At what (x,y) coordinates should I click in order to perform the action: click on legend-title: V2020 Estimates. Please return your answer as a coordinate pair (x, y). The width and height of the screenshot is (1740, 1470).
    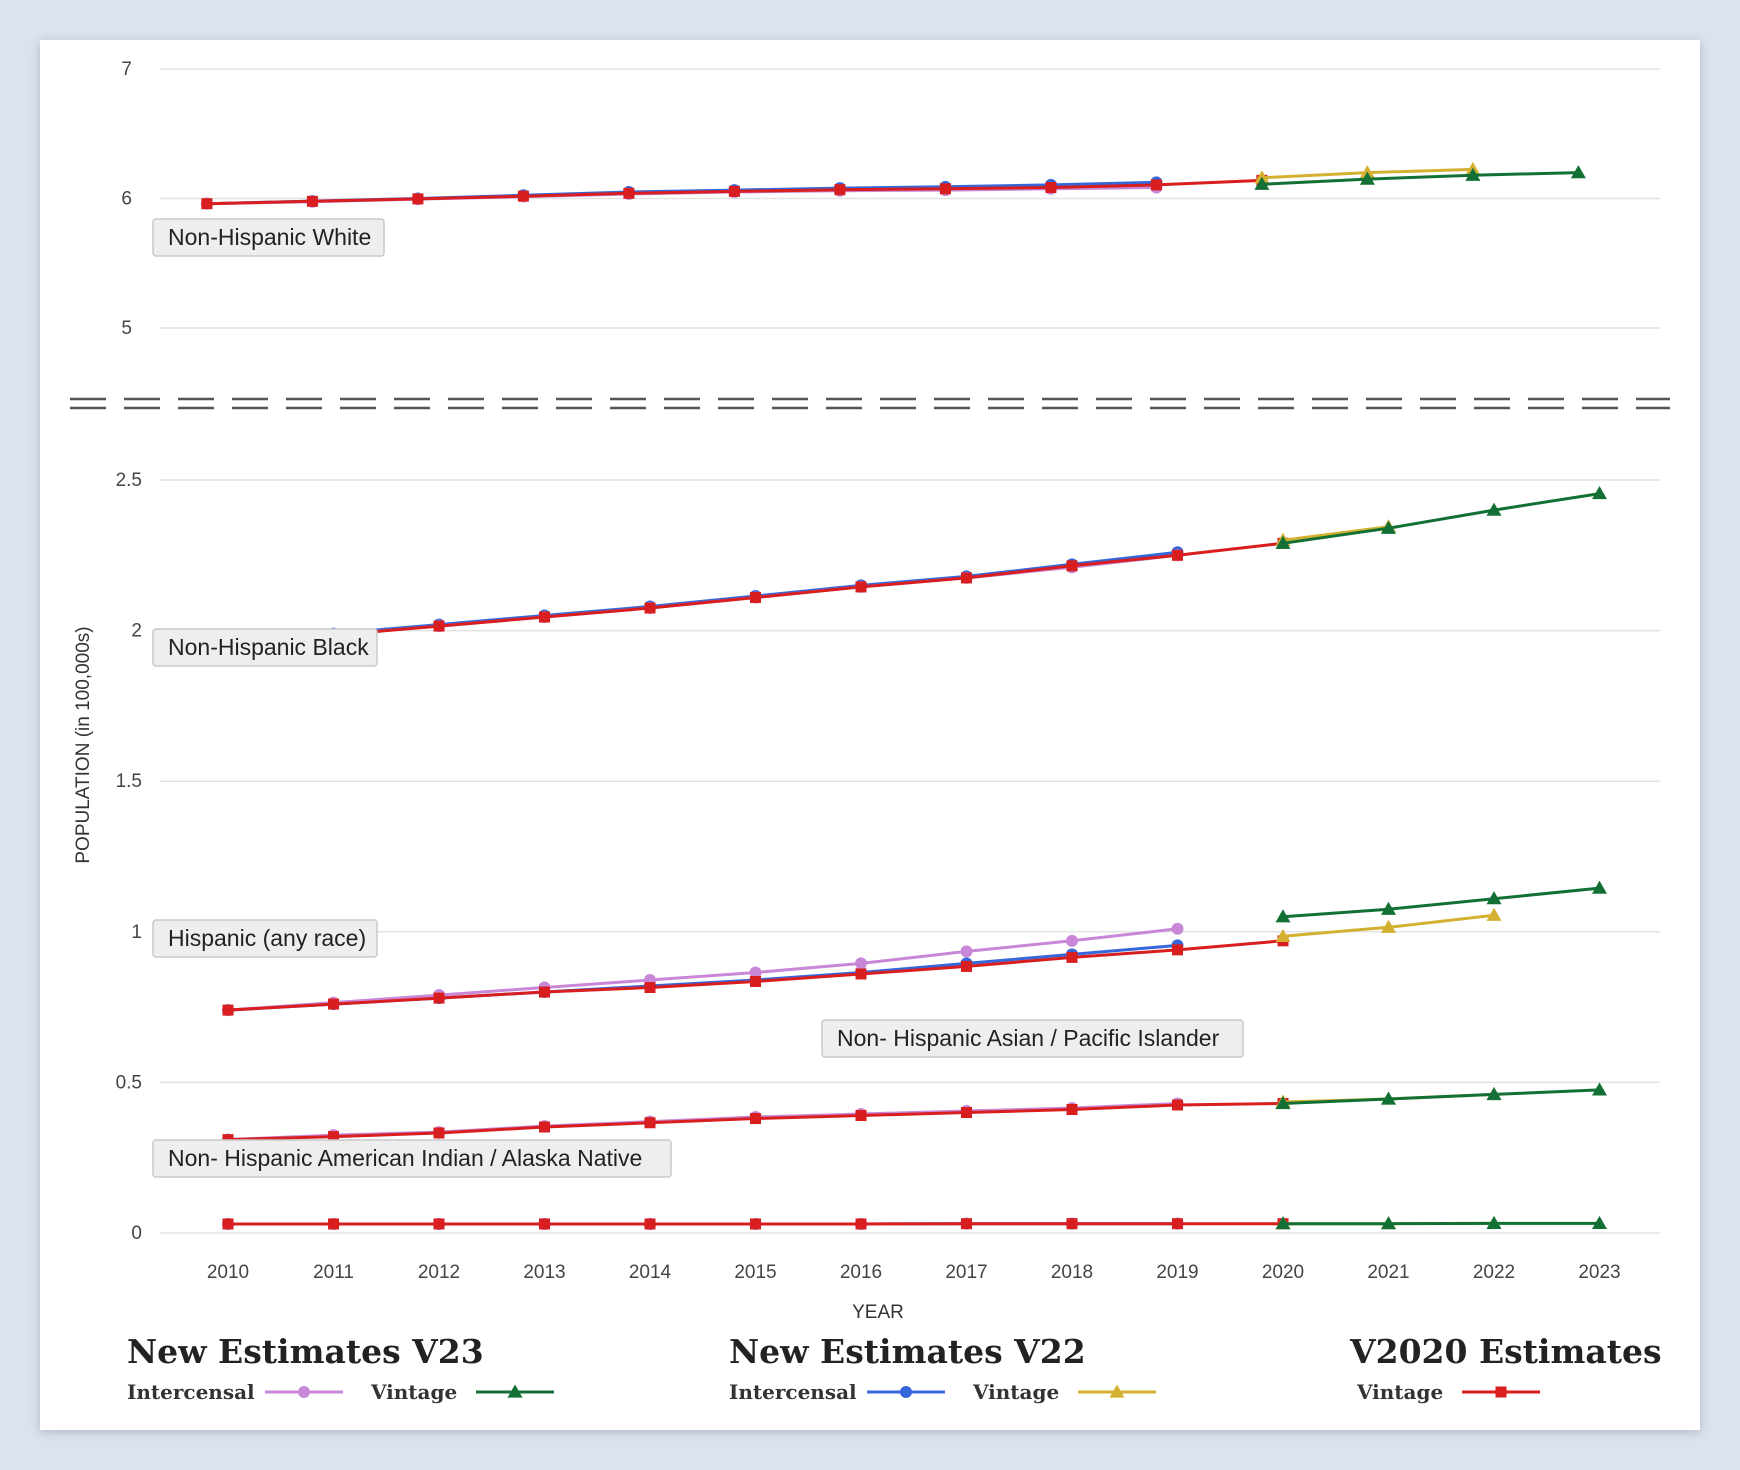
    Looking at the image, I should click on (1505, 1351).